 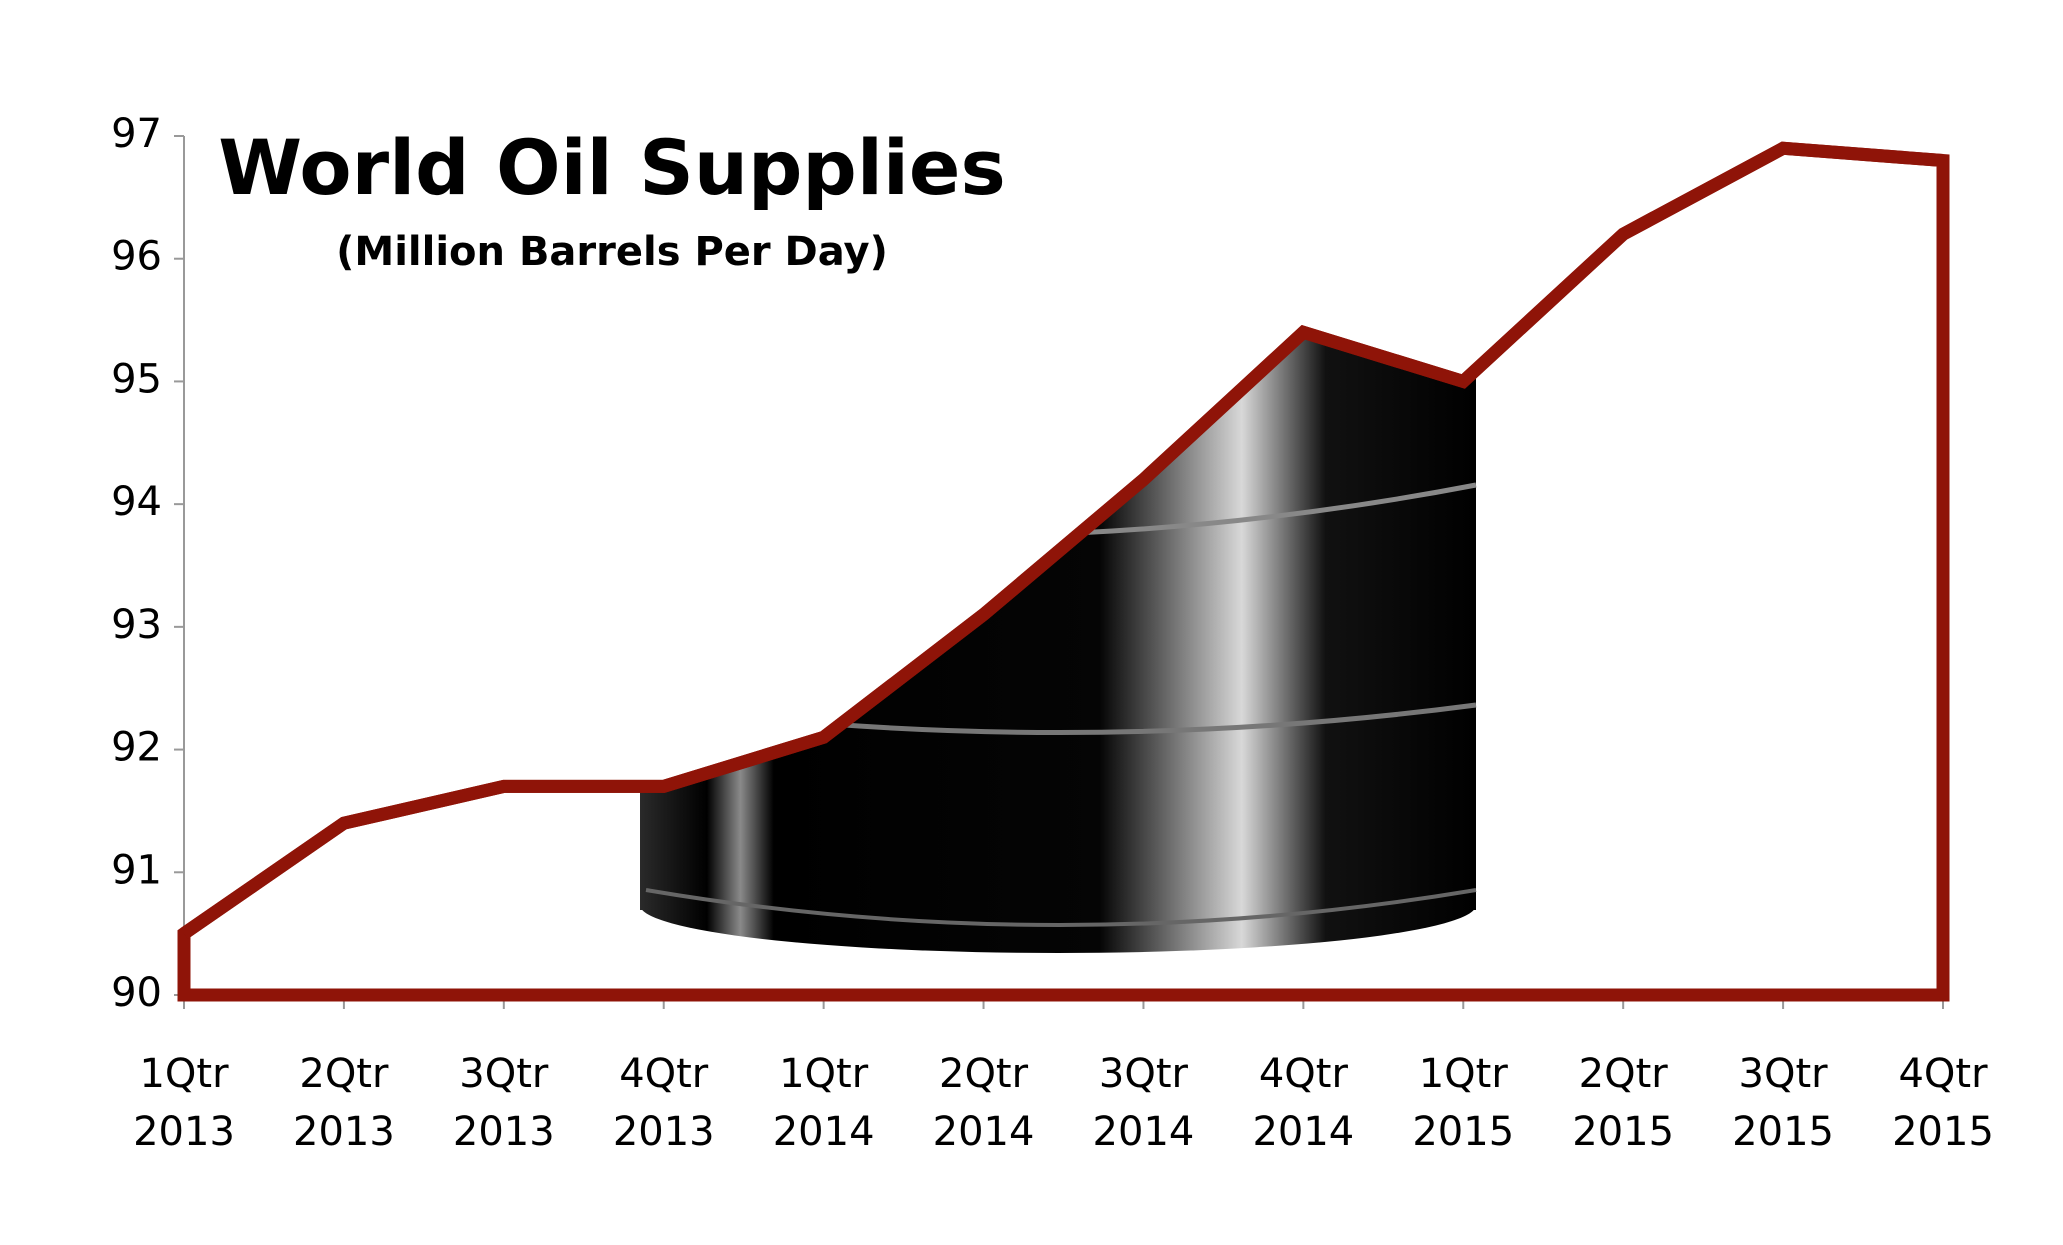 I want to click on y-tick-label: 96, so click(x=136, y=257).